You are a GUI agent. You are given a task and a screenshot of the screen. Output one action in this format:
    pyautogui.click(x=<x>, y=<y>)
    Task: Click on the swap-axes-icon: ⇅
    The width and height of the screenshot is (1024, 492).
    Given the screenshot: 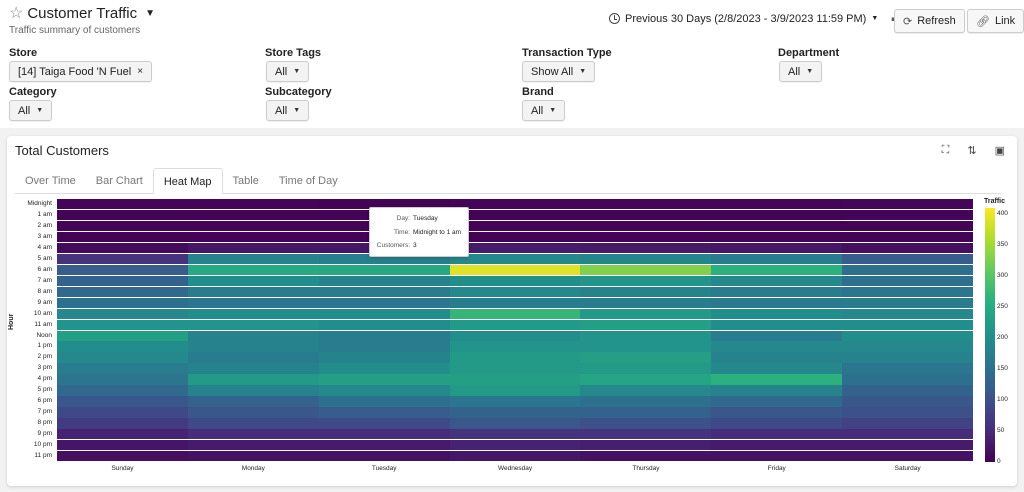 What is the action you would take?
    pyautogui.click(x=972, y=151)
    